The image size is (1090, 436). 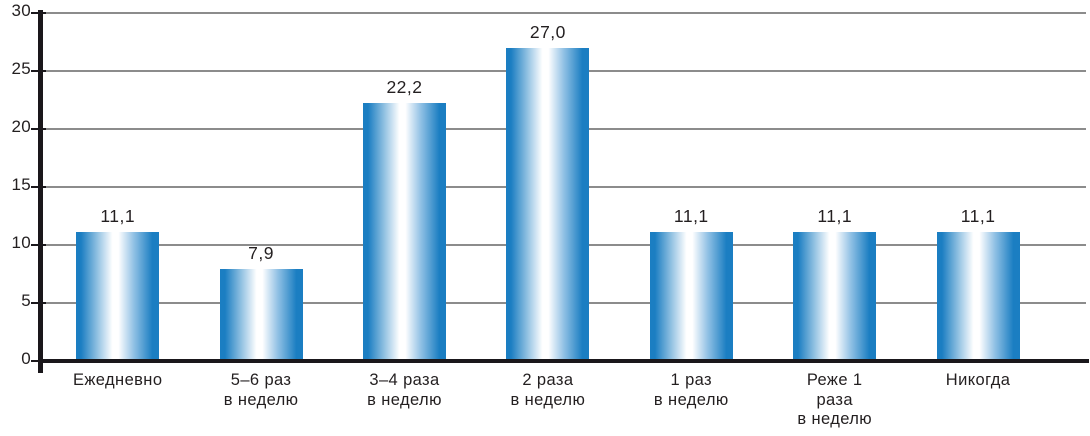 What do you see at coordinates (21, 68) in the screenshot?
I see `y-tick-label-25: 25` at bounding box center [21, 68].